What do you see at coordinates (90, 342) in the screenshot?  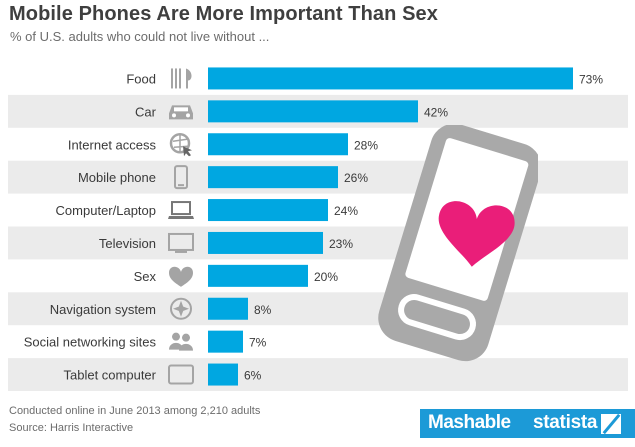 I see `category-label: Social networking sites` at bounding box center [90, 342].